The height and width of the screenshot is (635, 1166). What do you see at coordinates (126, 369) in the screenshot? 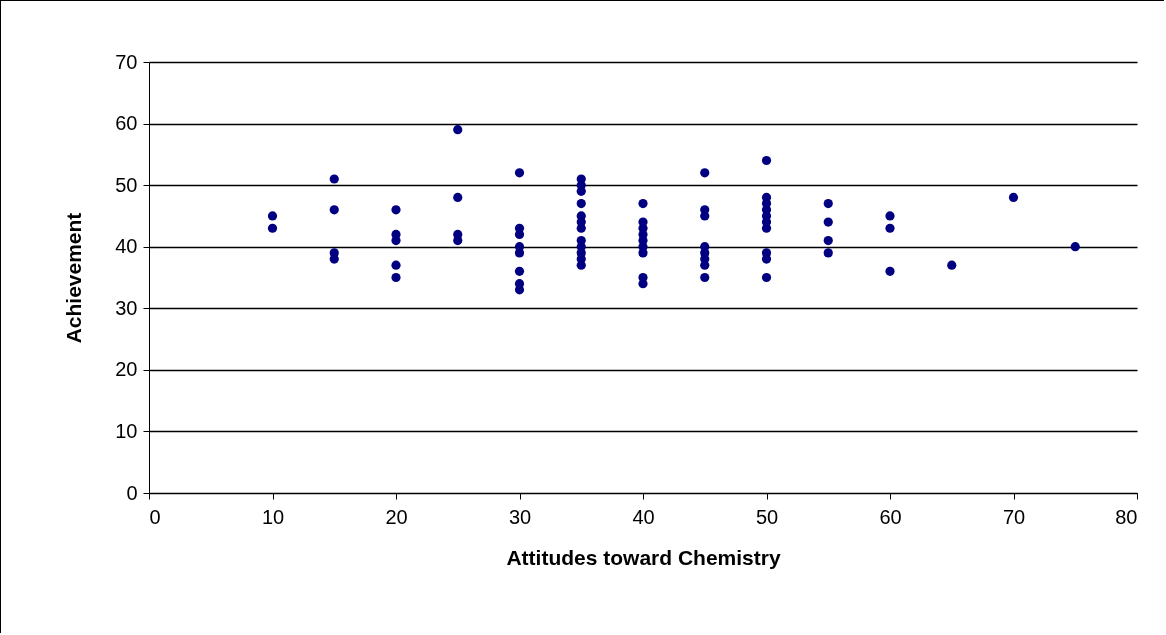
I see `y-tick-label: 20` at bounding box center [126, 369].